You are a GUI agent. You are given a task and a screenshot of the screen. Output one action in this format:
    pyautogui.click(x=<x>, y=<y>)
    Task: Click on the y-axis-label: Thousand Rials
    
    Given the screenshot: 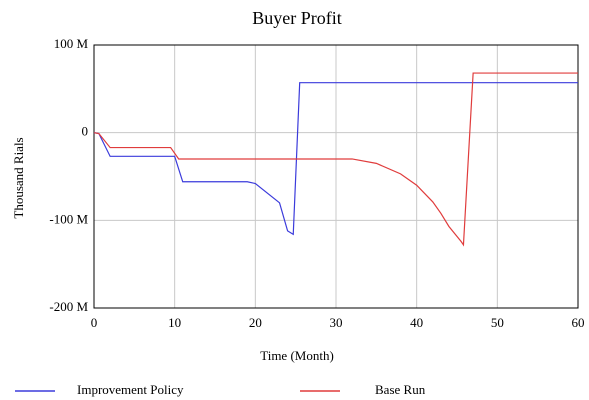 What is the action you would take?
    pyautogui.click(x=18, y=177)
    